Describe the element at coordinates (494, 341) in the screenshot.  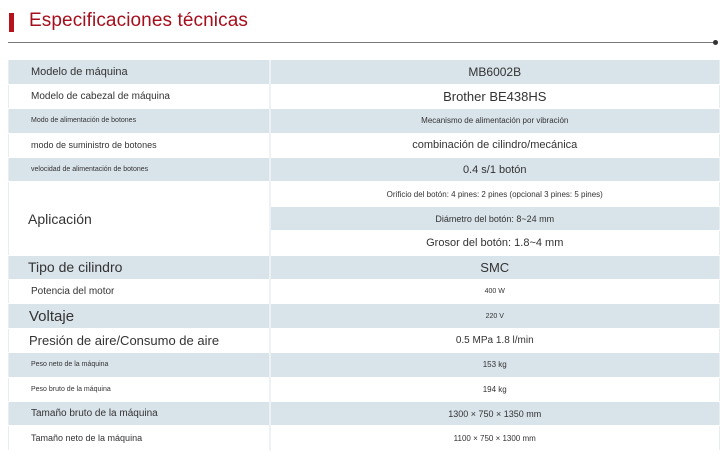
I see `spec-value: 0.5 MPa 1.8 l/min` at that location.